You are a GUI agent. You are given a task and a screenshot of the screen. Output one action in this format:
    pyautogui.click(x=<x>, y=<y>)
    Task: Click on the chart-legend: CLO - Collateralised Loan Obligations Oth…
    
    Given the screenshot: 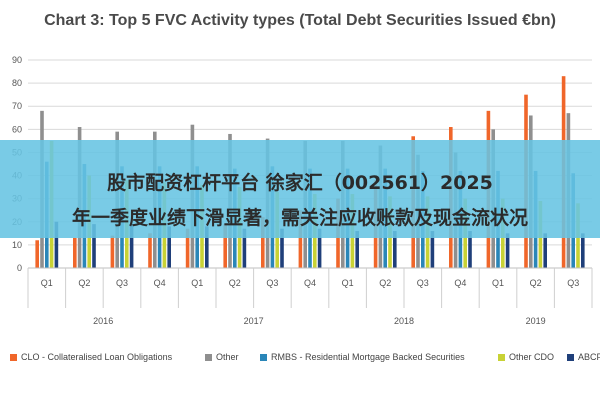 What is the action you would take?
    pyautogui.click(x=305, y=360)
    